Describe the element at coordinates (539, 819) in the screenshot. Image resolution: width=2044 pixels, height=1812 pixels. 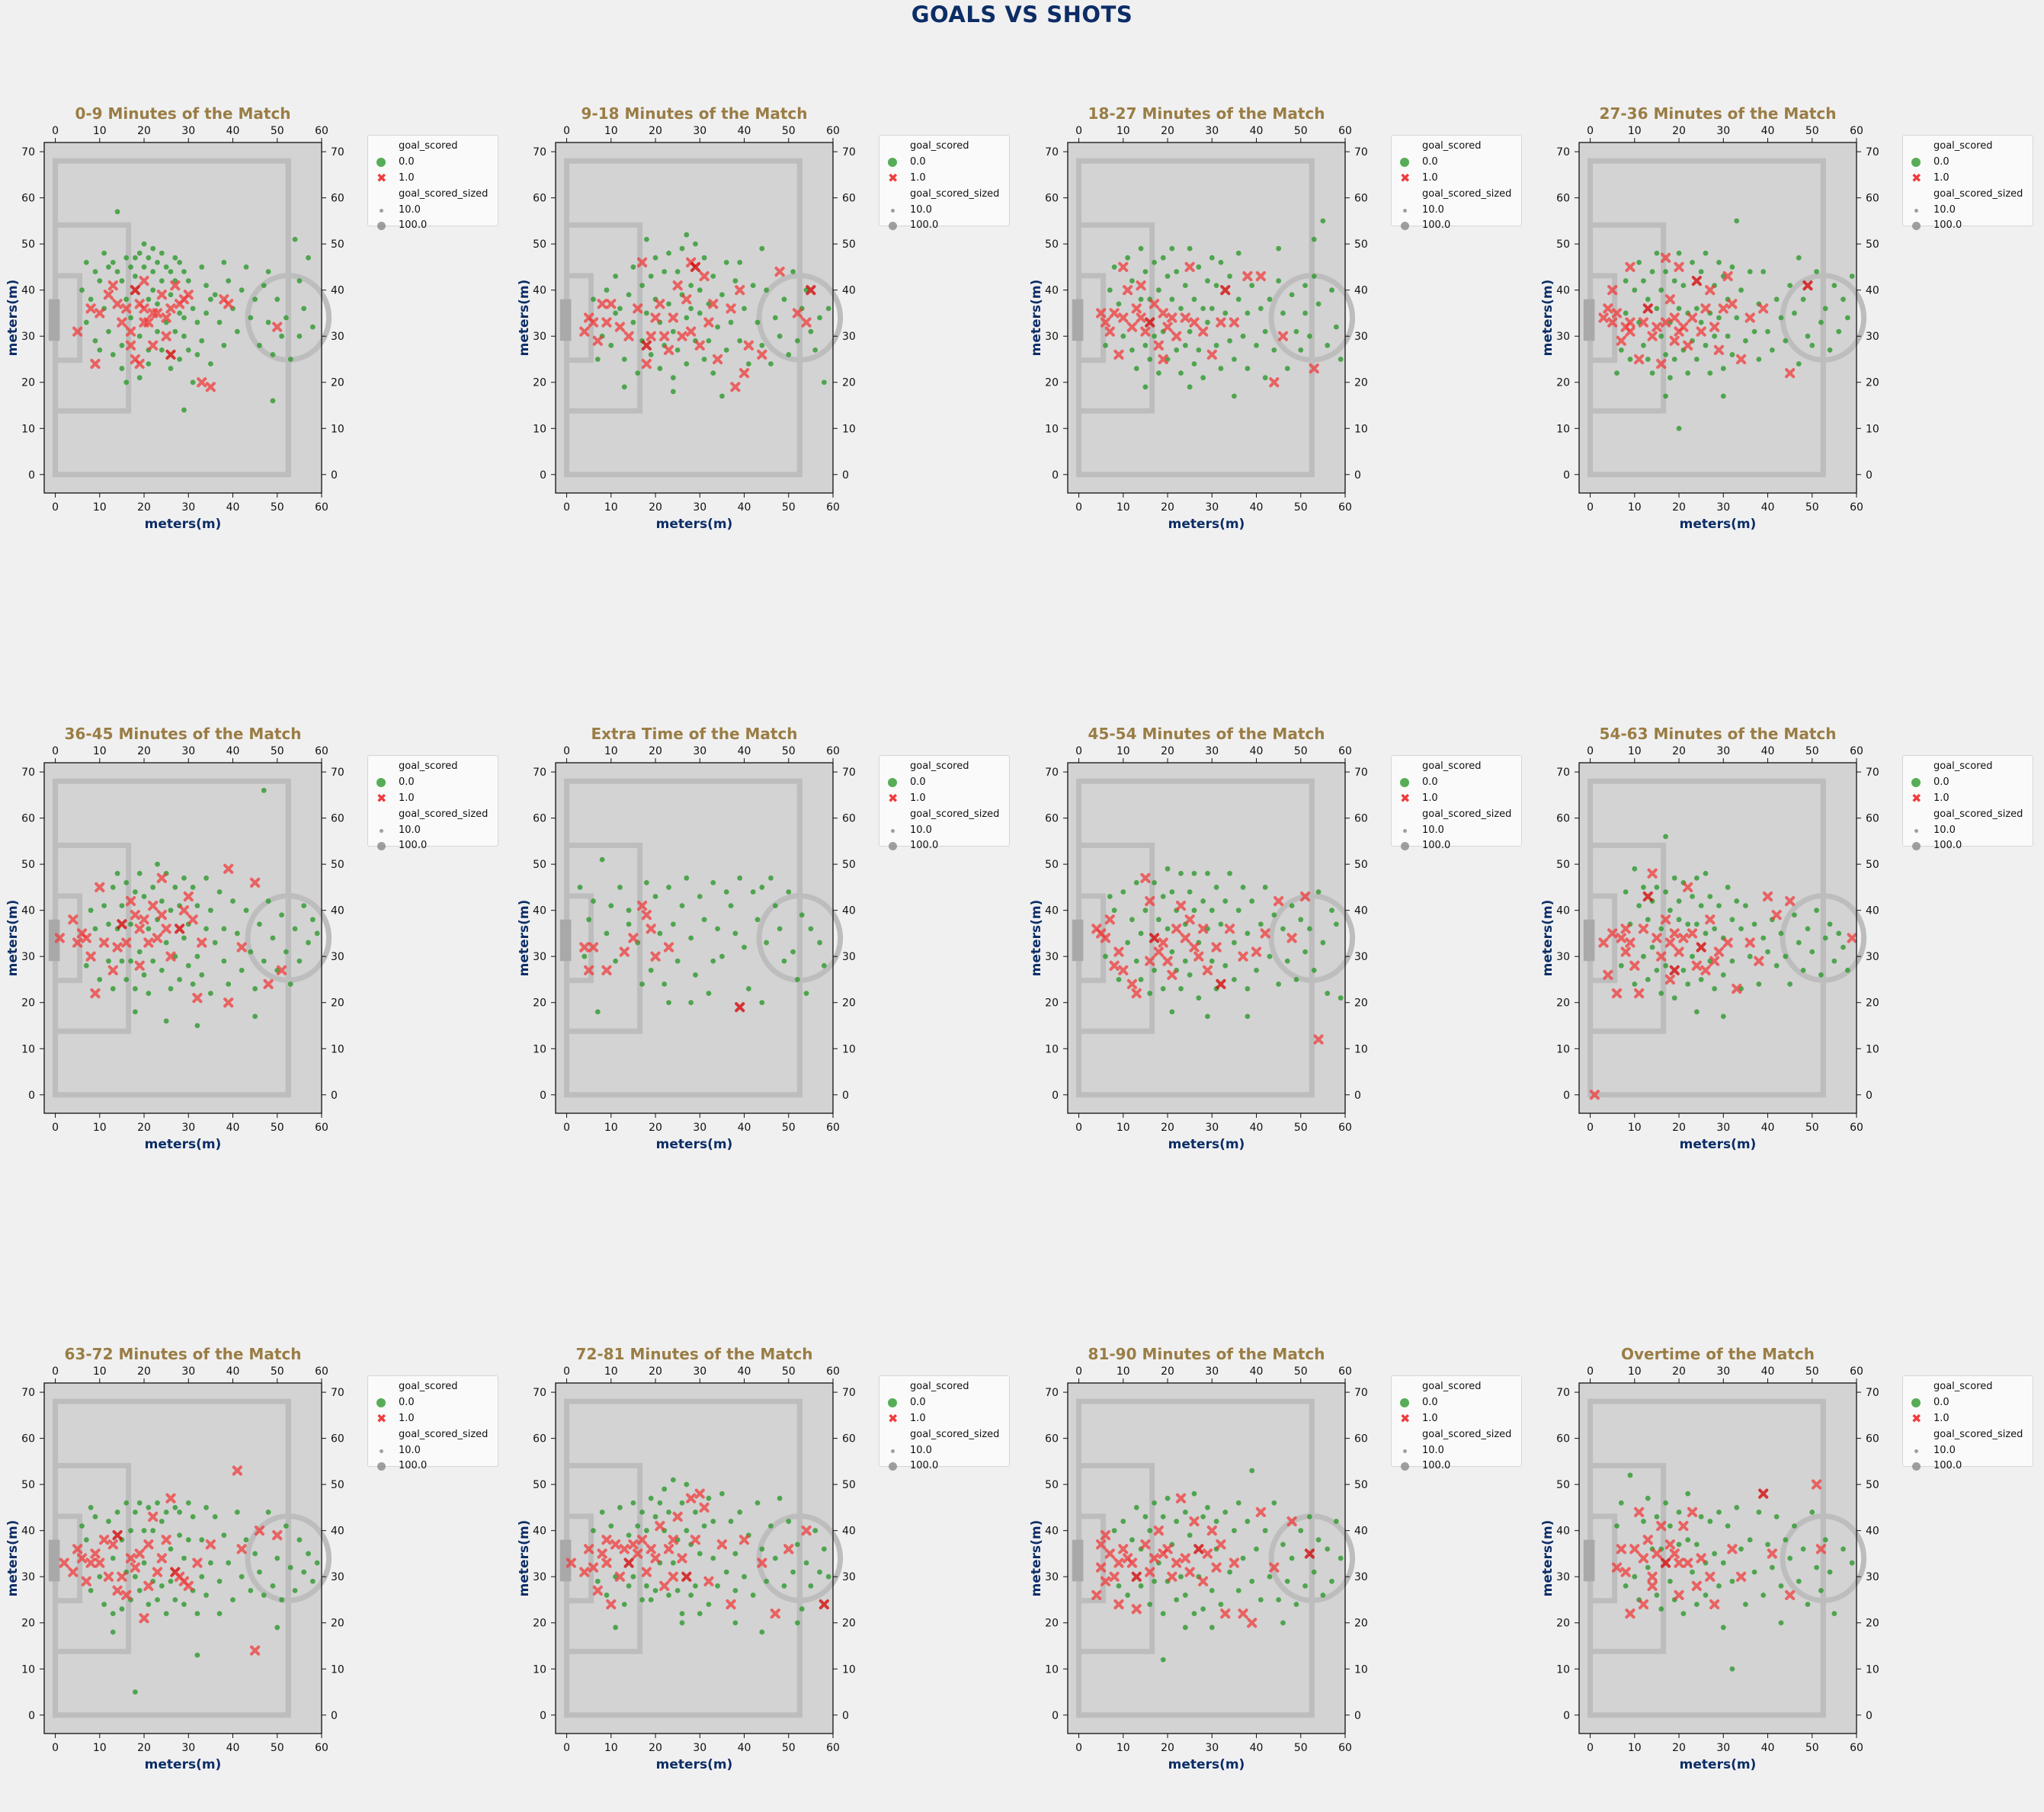
I see `y-tick-label: 60` at that location.